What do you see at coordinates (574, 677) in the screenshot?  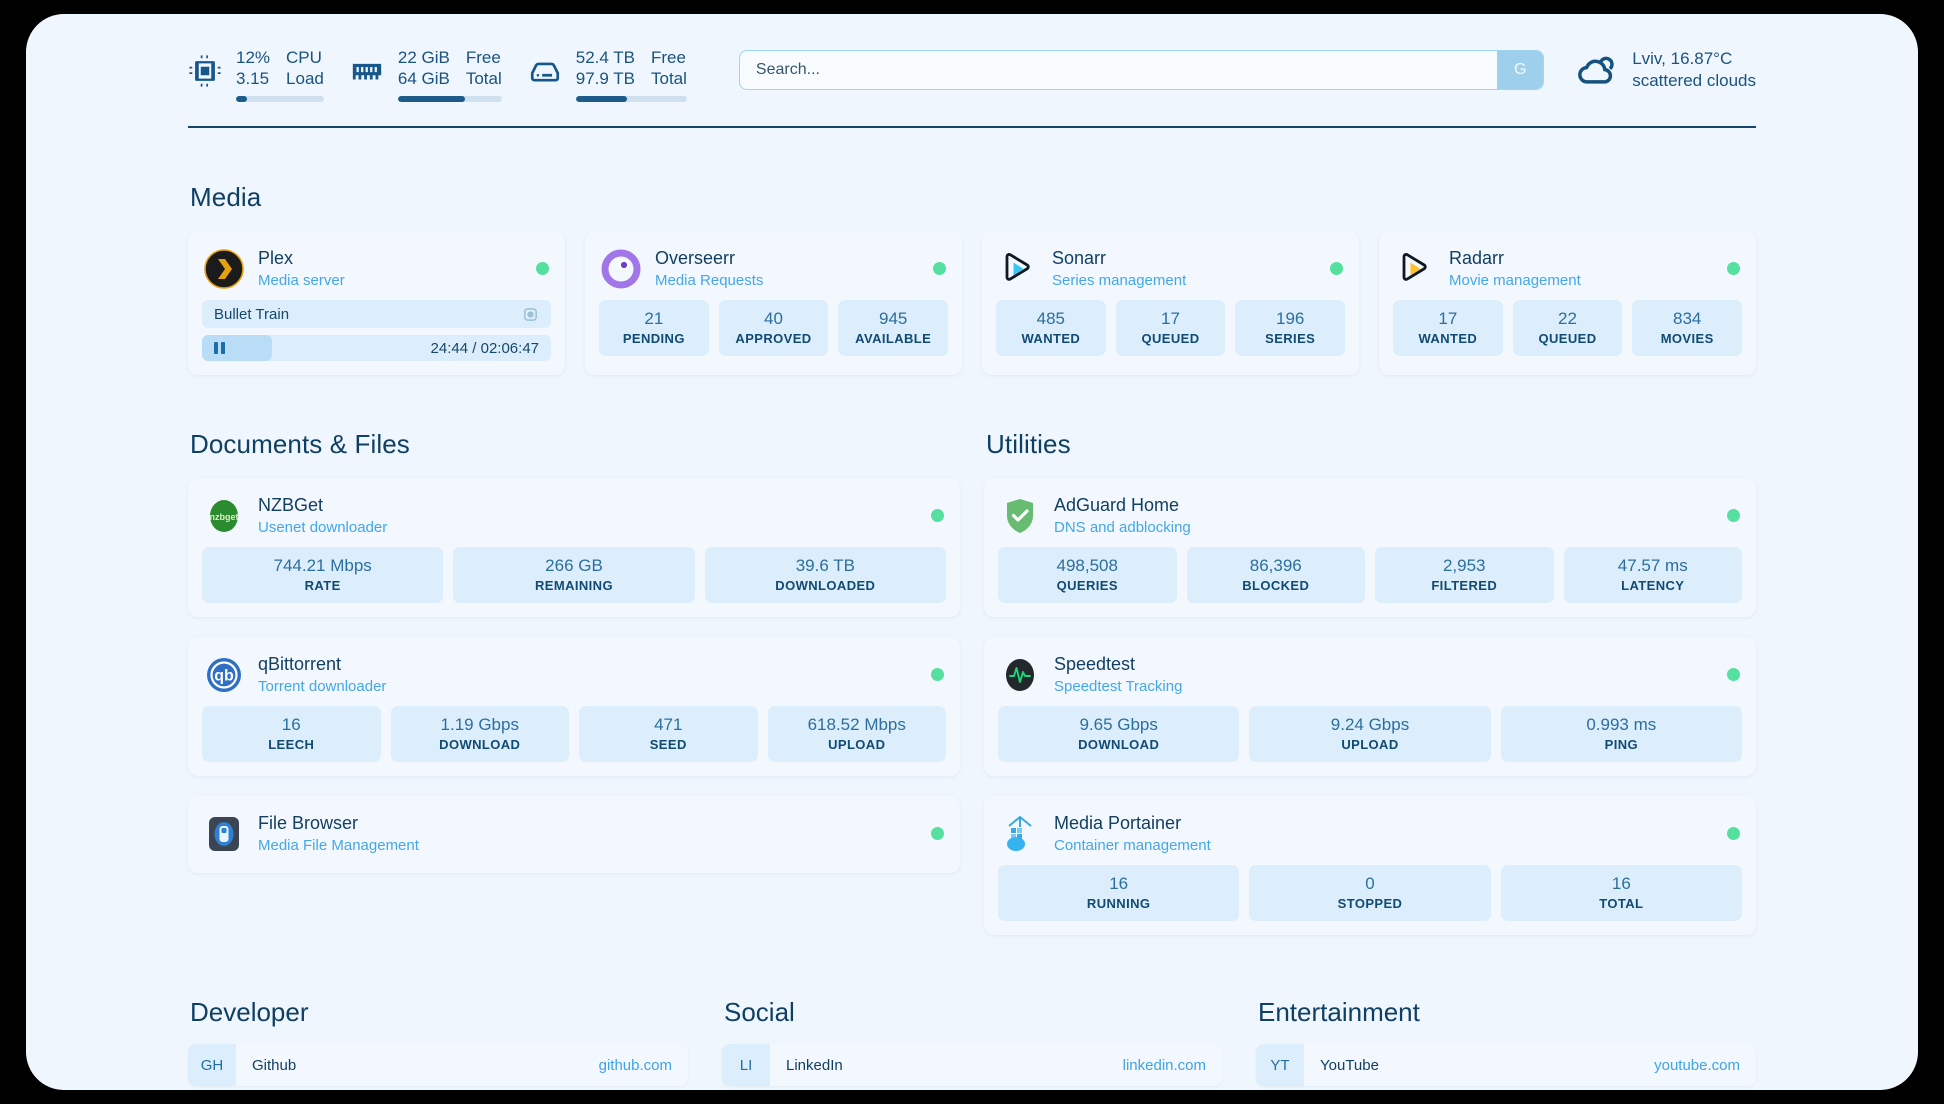 I see `card-header: qb qBittorrent Torrent downloader` at bounding box center [574, 677].